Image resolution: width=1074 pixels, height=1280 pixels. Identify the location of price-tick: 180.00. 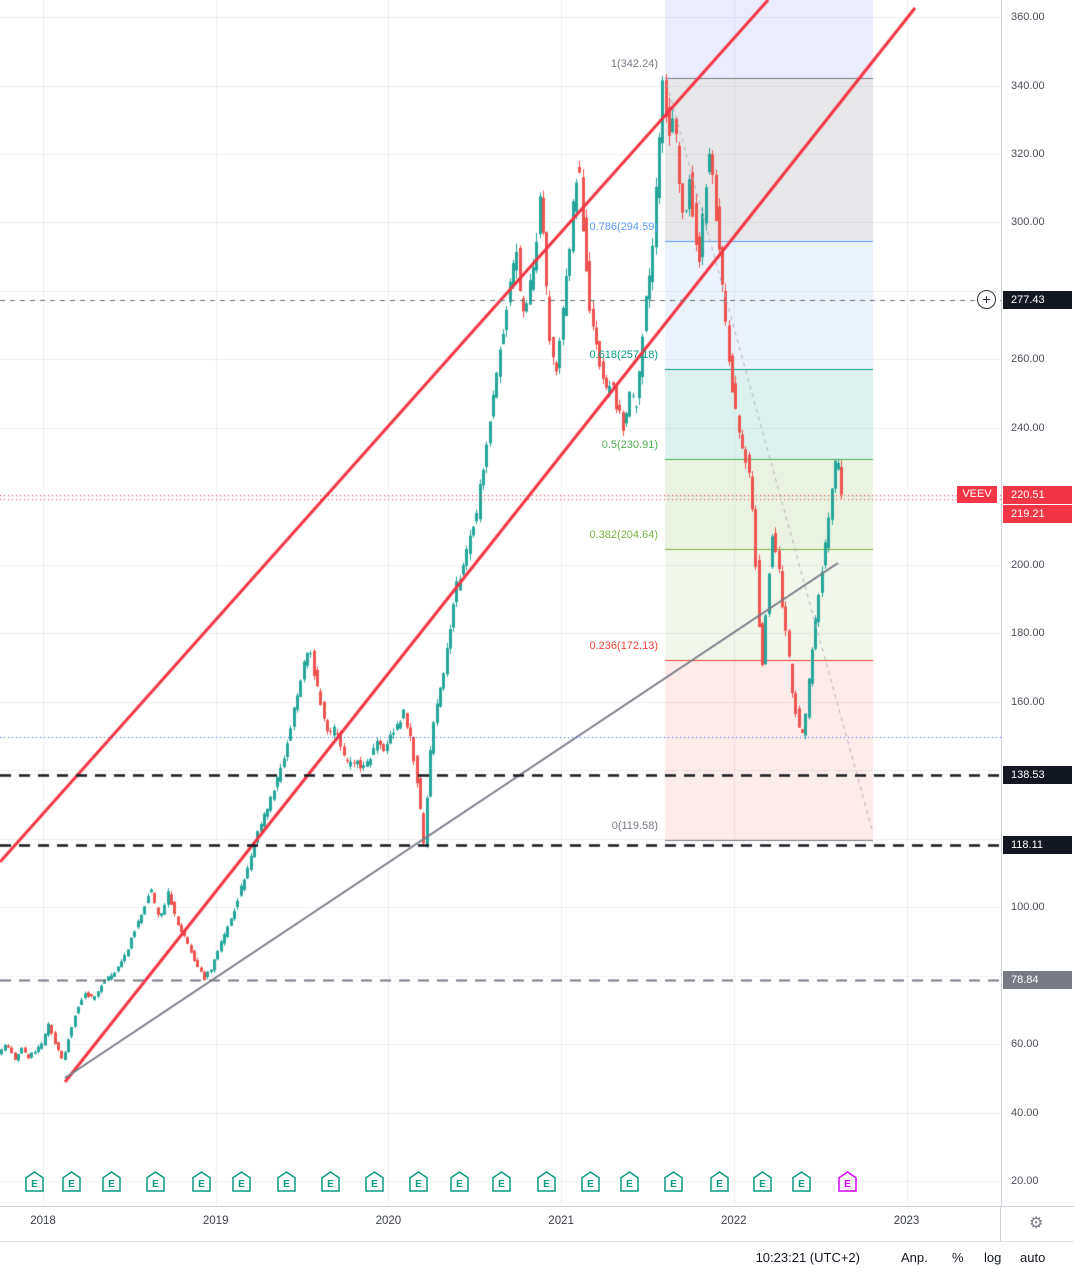
(1028, 633).